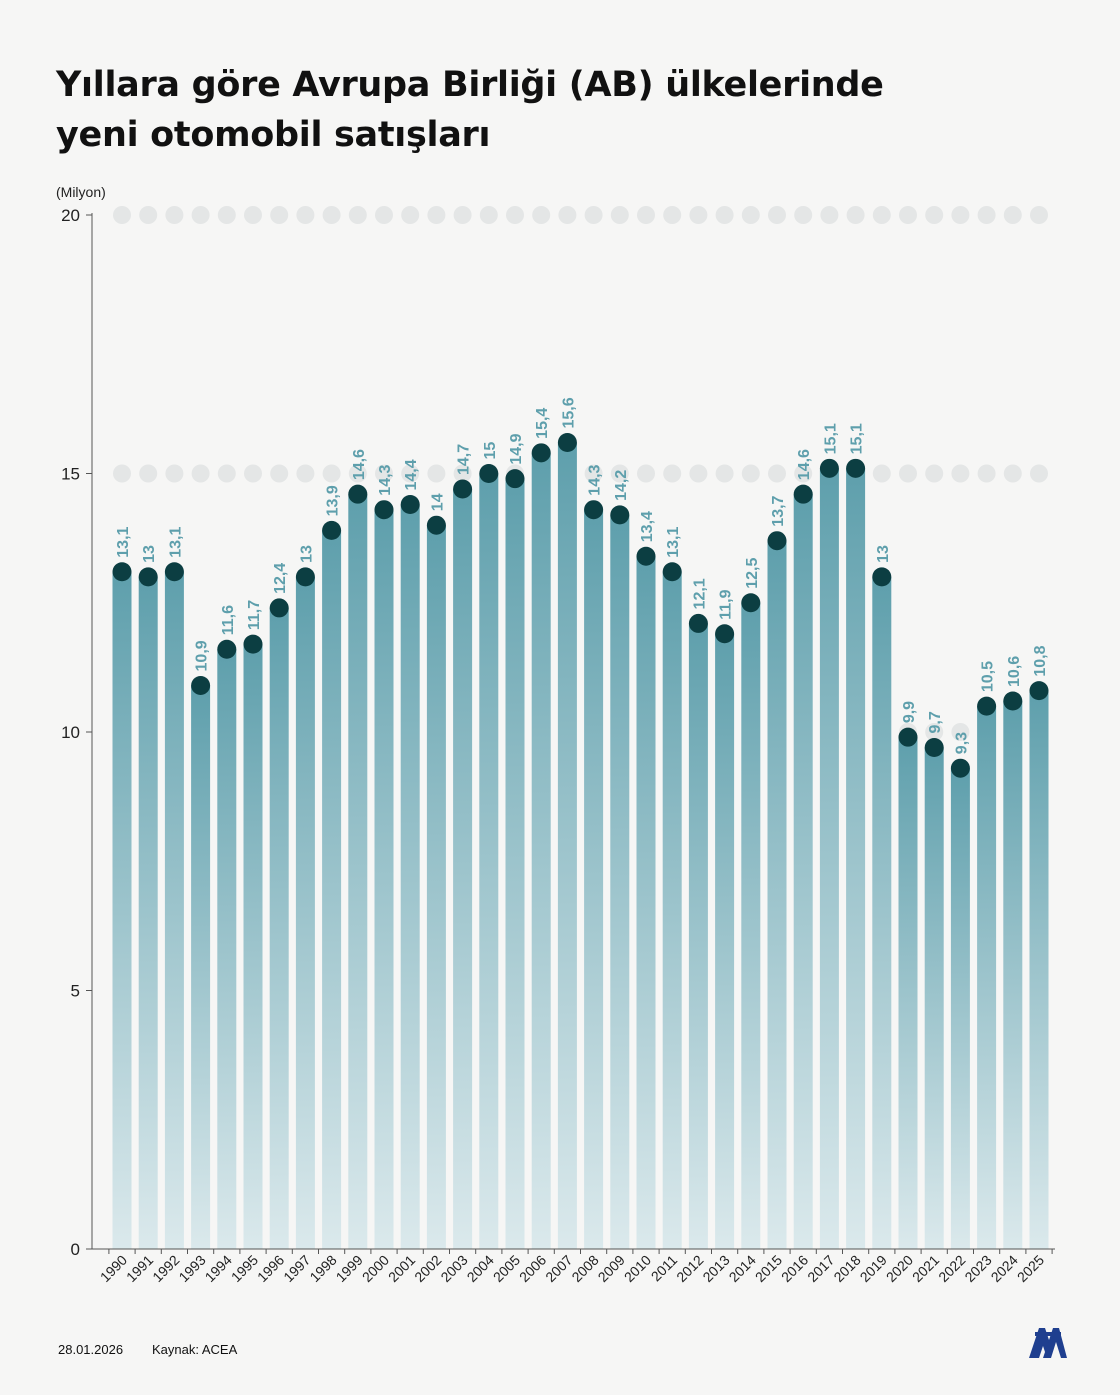  I want to click on x-tick-2004: 2004, so click(480, 1268).